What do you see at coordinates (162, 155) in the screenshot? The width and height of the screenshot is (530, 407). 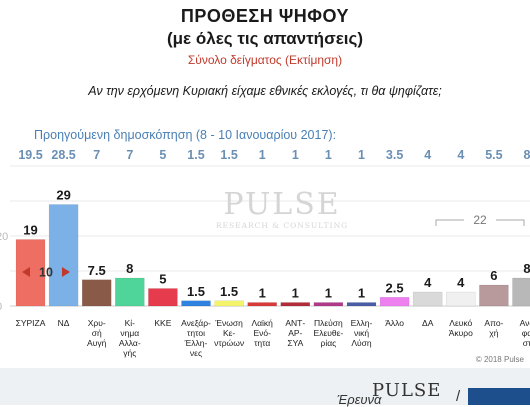 I see `previous-survey-value: 5` at bounding box center [162, 155].